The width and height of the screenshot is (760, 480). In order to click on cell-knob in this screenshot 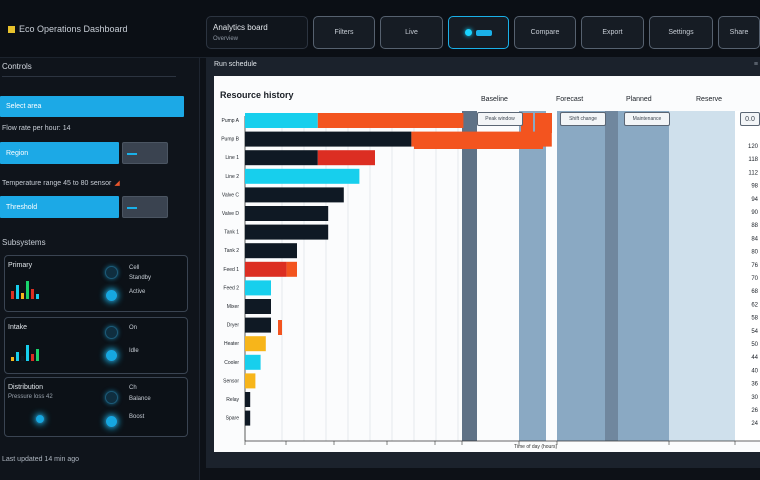, I will do `click(111, 272)`.